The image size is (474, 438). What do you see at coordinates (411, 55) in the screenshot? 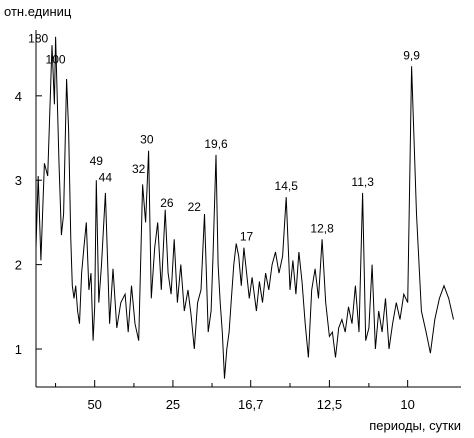
I see `peak-label: 9,9` at bounding box center [411, 55].